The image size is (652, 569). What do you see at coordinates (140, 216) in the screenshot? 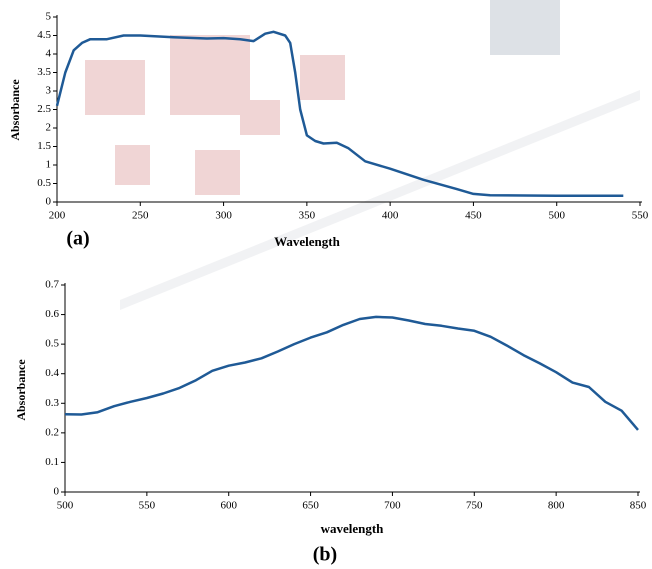
I see `x-tick-label: 250` at bounding box center [140, 216].